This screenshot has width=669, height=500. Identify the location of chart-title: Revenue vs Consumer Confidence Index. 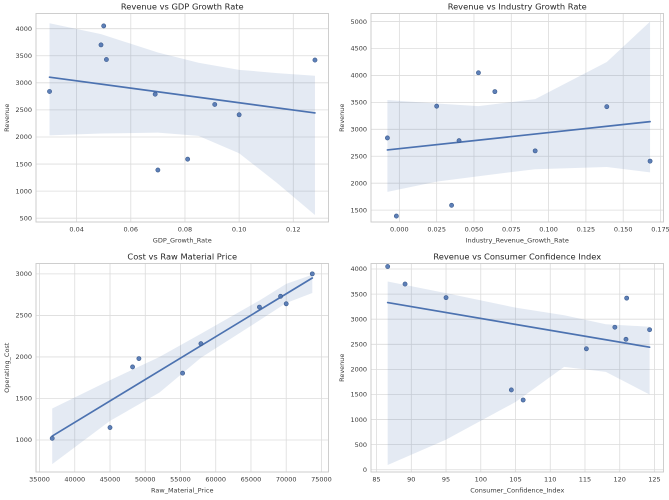
(517, 257).